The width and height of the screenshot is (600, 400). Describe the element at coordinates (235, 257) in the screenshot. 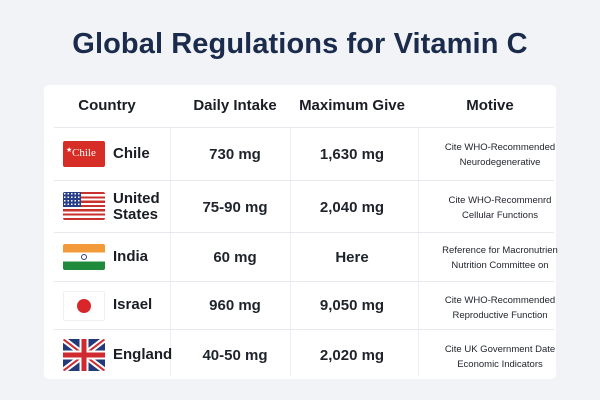

I see `daily-intake-value: 60 mg` at that location.